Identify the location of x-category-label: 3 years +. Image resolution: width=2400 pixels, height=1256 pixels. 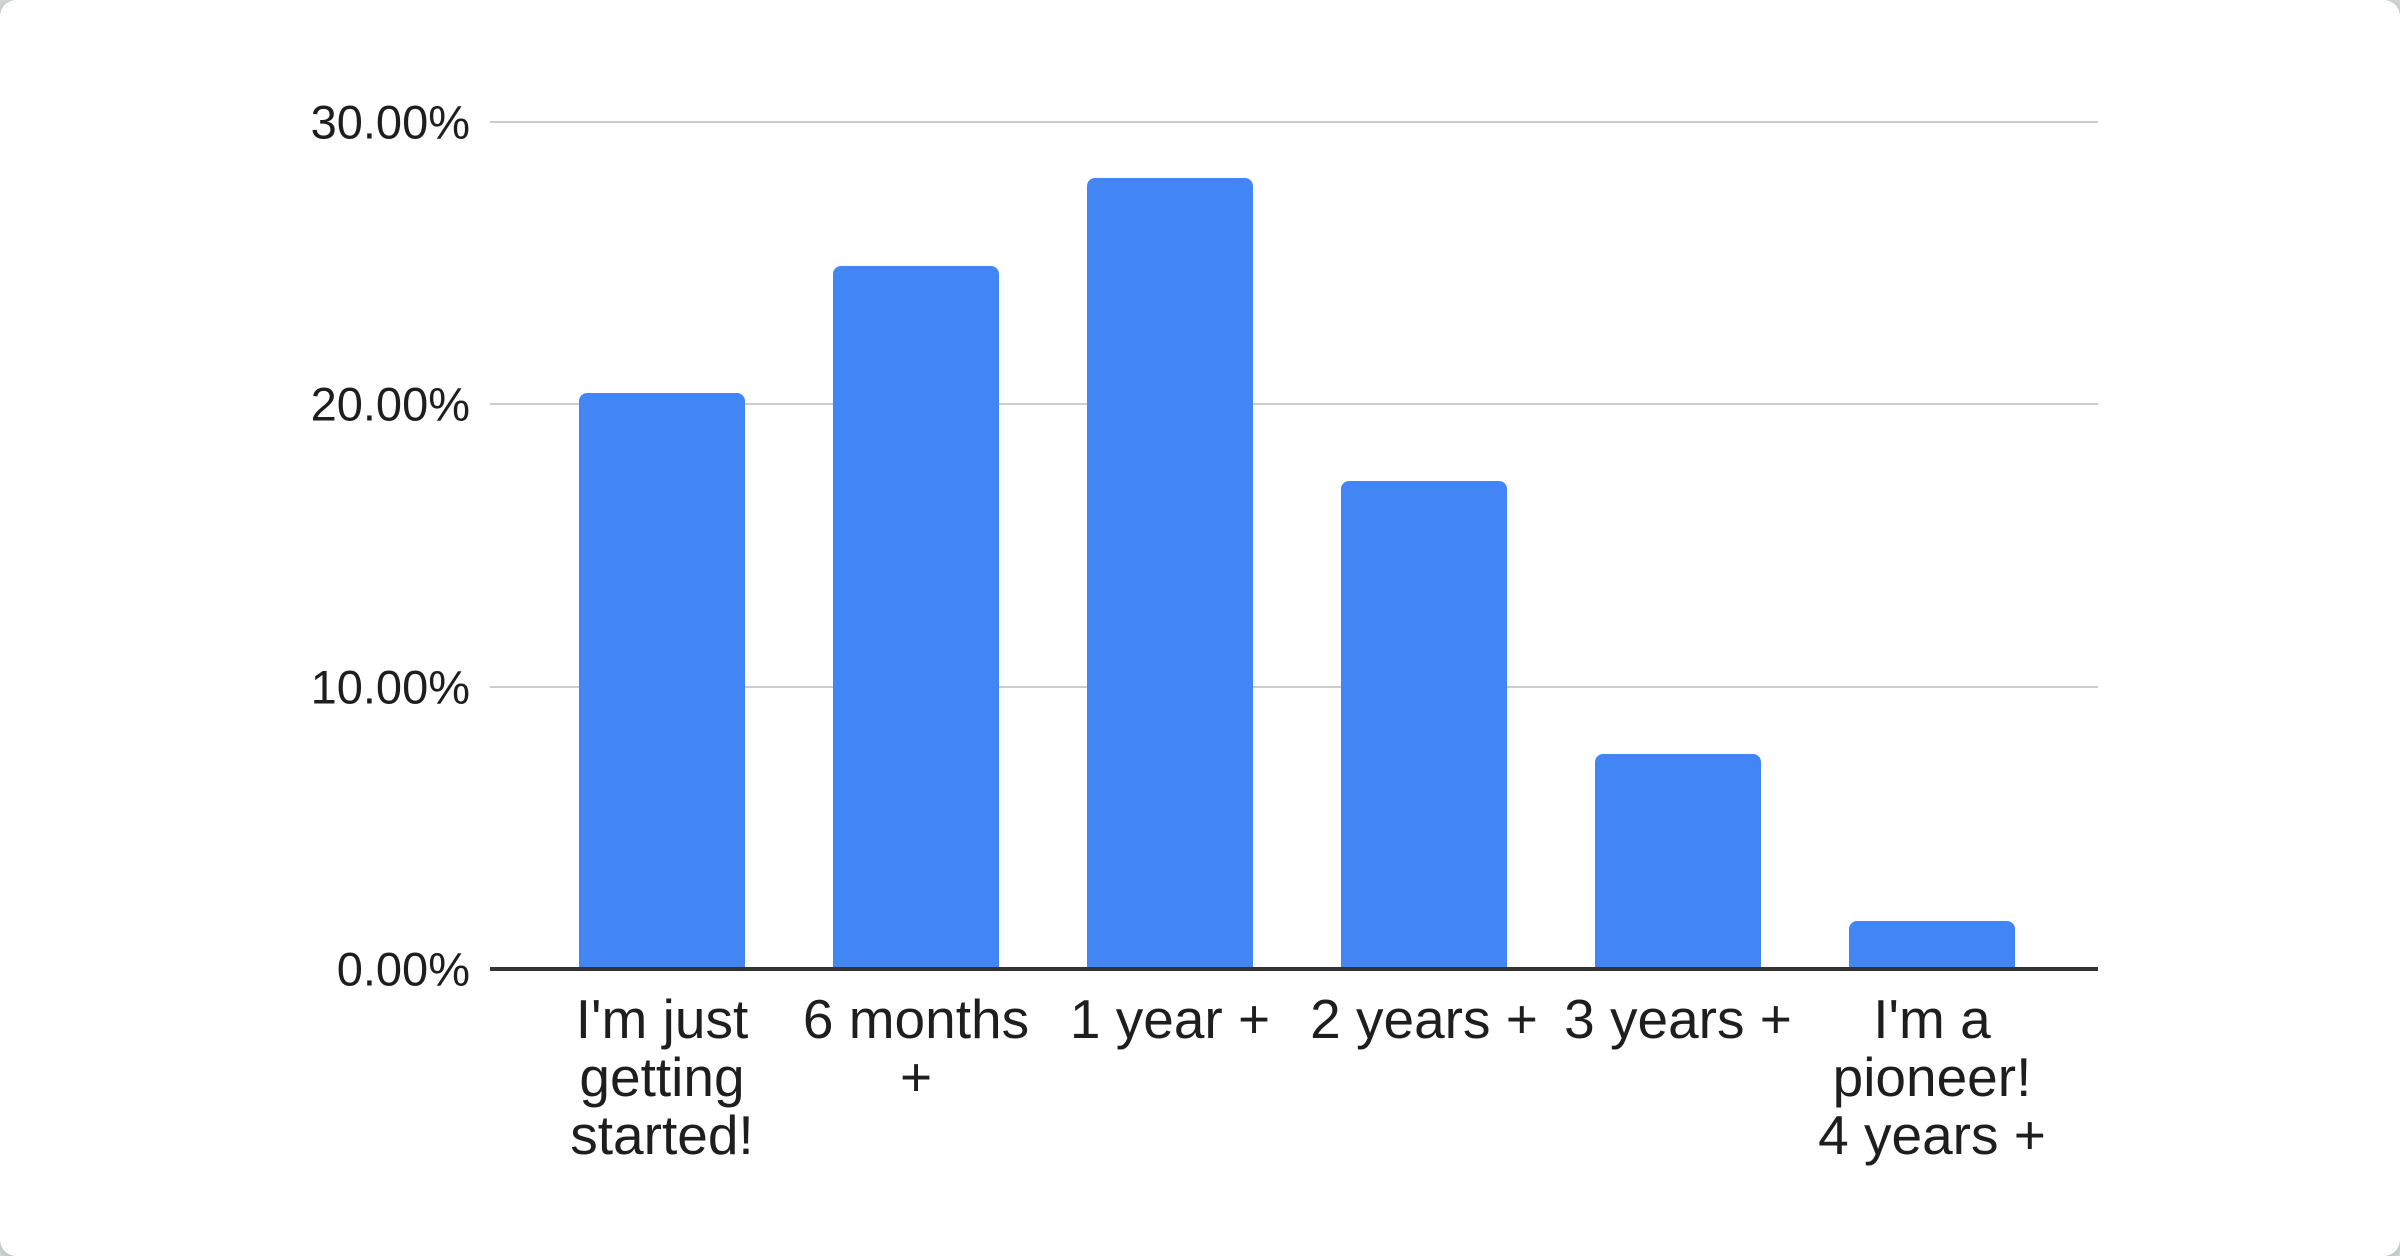
(1678, 1019).